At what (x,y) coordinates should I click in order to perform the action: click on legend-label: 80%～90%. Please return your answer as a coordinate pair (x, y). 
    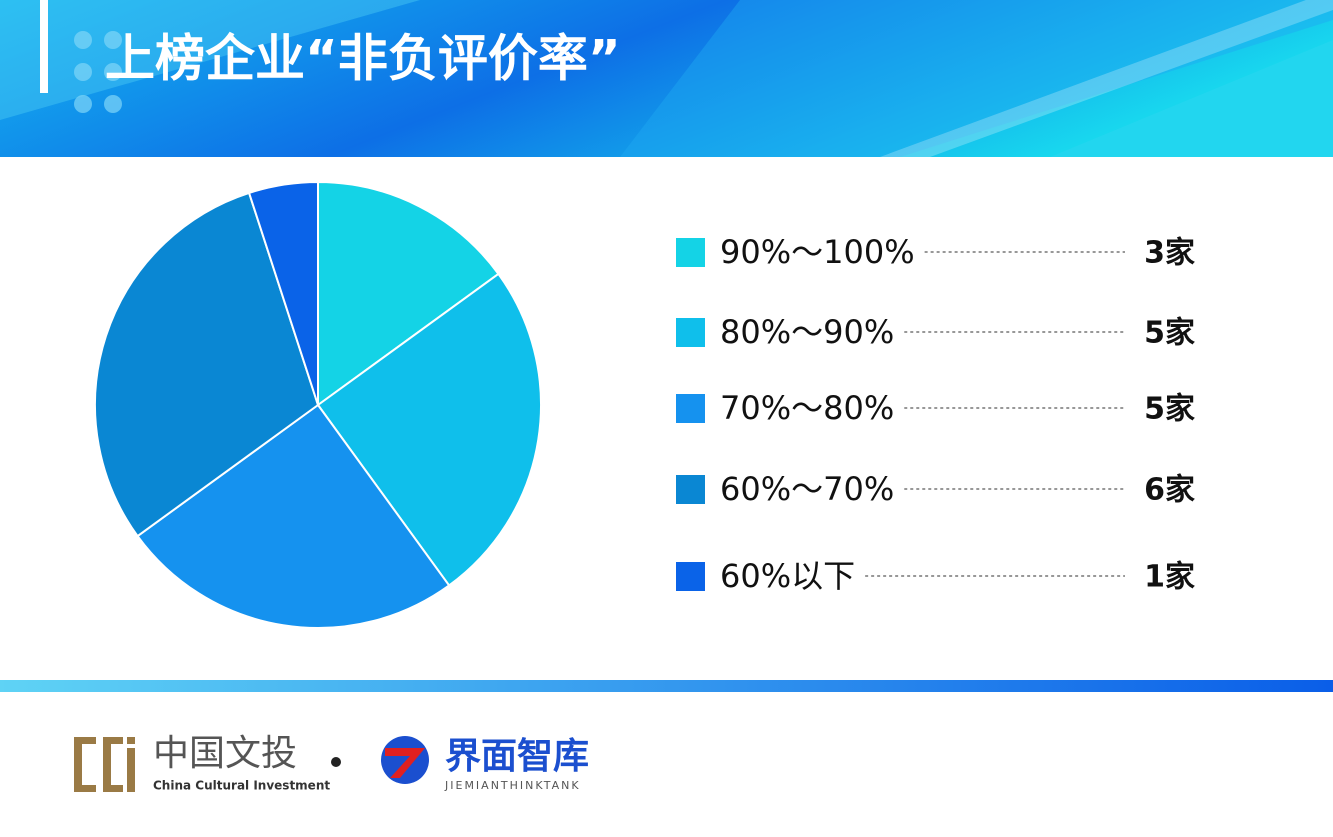
    Looking at the image, I should click on (807, 332).